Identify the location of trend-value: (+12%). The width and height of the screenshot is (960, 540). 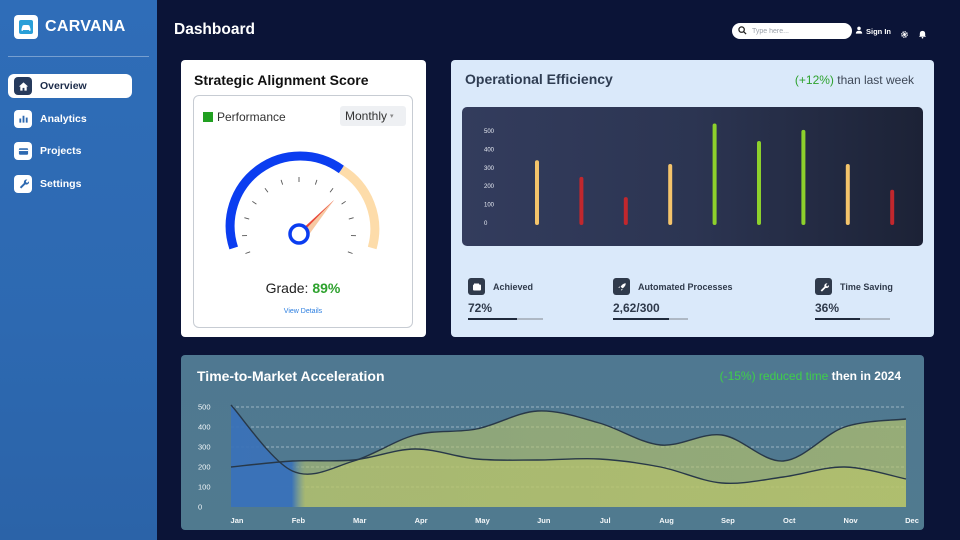
(814, 80).